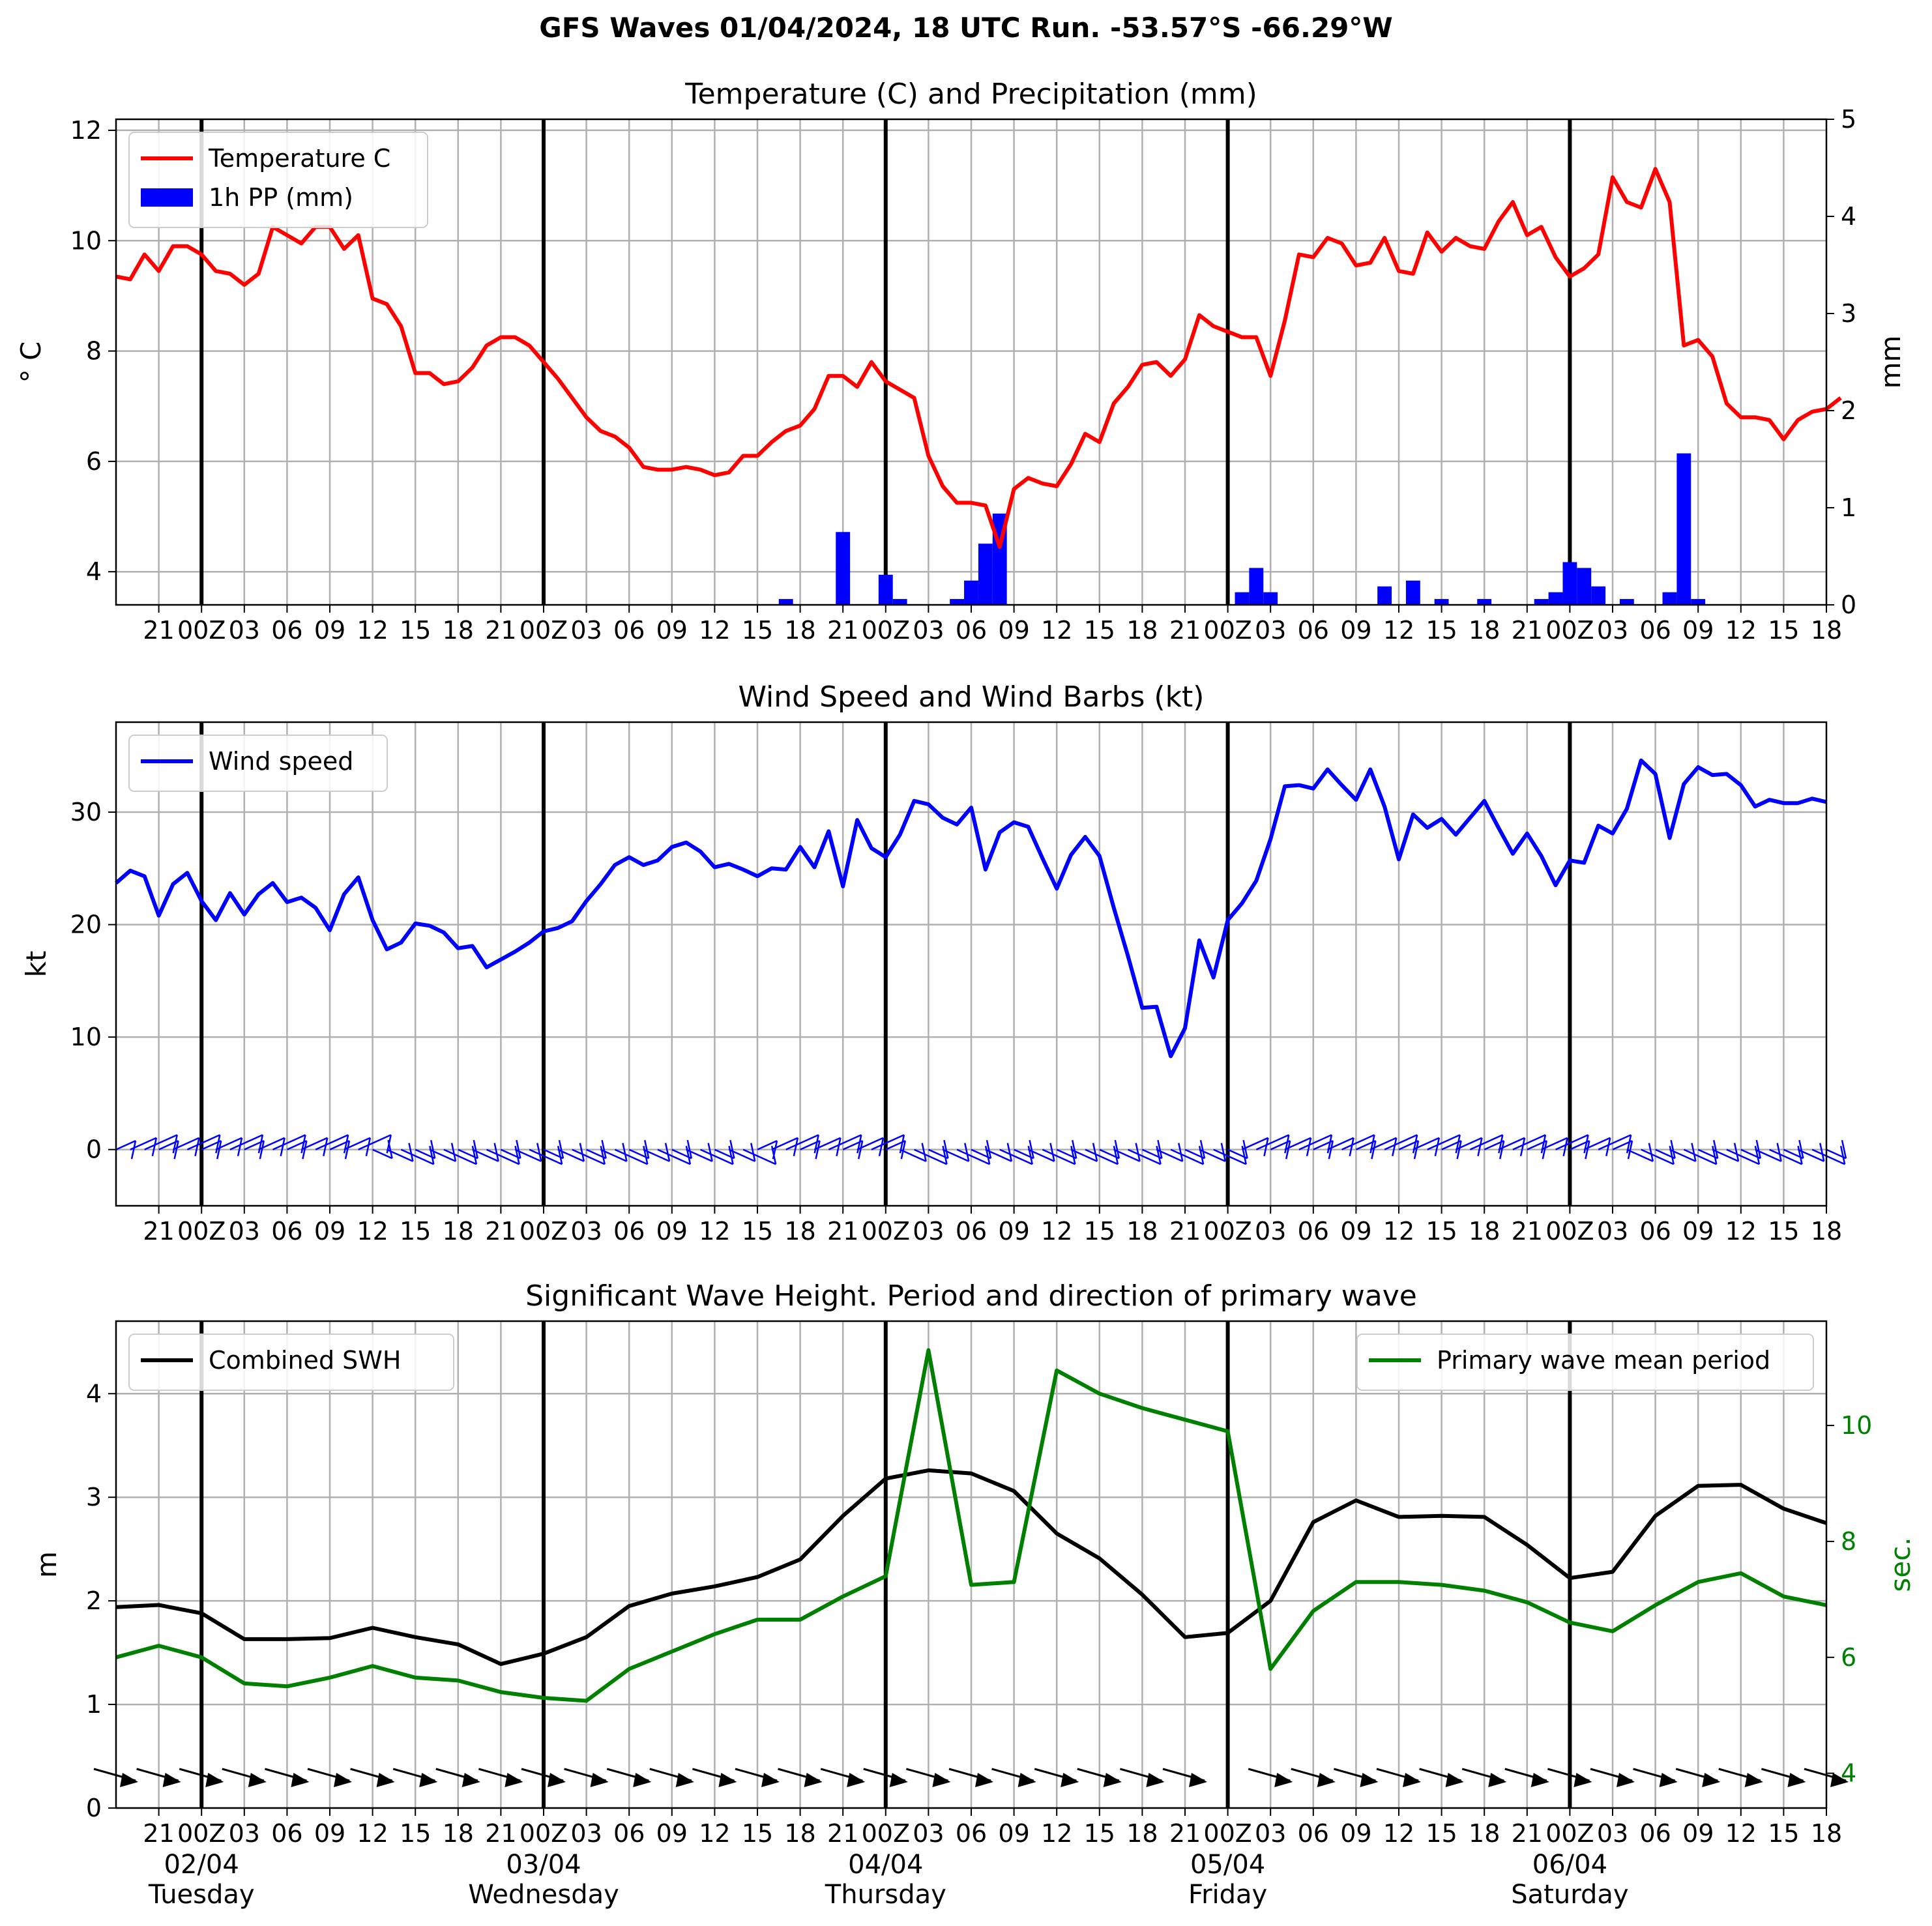 This screenshot has width=1932, height=1926. Describe the element at coordinates (1848, 605) in the screenshot. I see `y2-tick-label: 0` at that location.